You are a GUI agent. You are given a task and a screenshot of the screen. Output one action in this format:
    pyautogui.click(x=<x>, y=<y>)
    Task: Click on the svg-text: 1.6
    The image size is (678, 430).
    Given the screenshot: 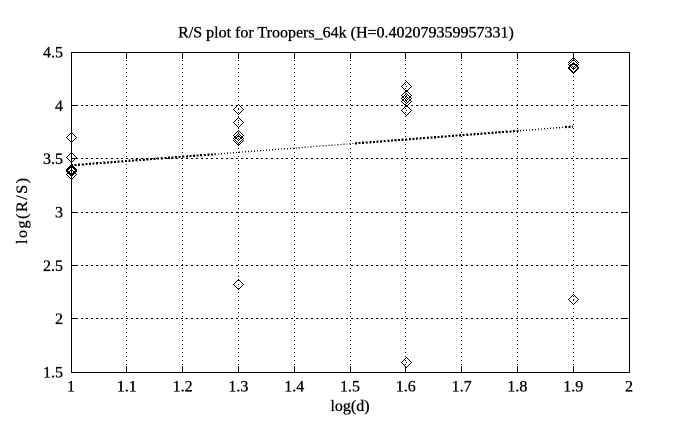 What is the action you would take?
    pyautogui.click(x=406, y=387)
    